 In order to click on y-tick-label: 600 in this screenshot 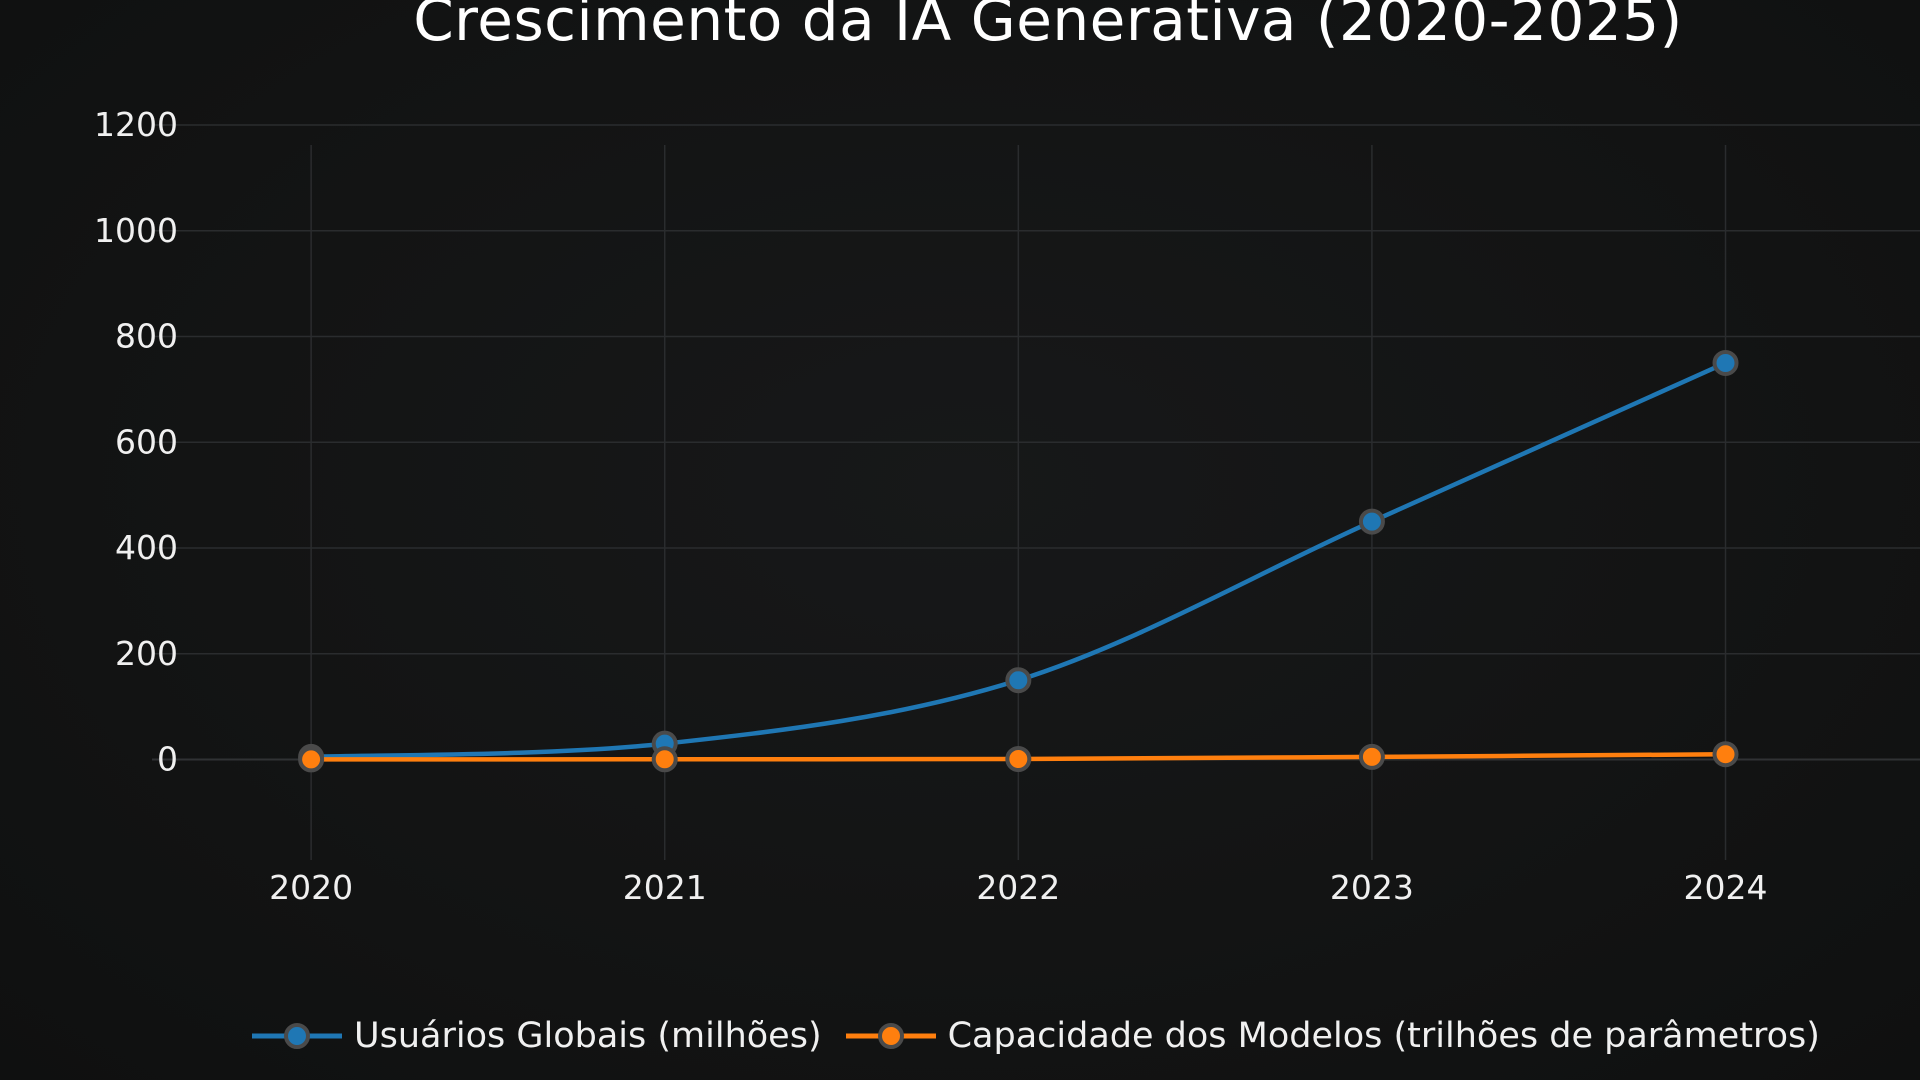, I will do `click(146, 441)`.